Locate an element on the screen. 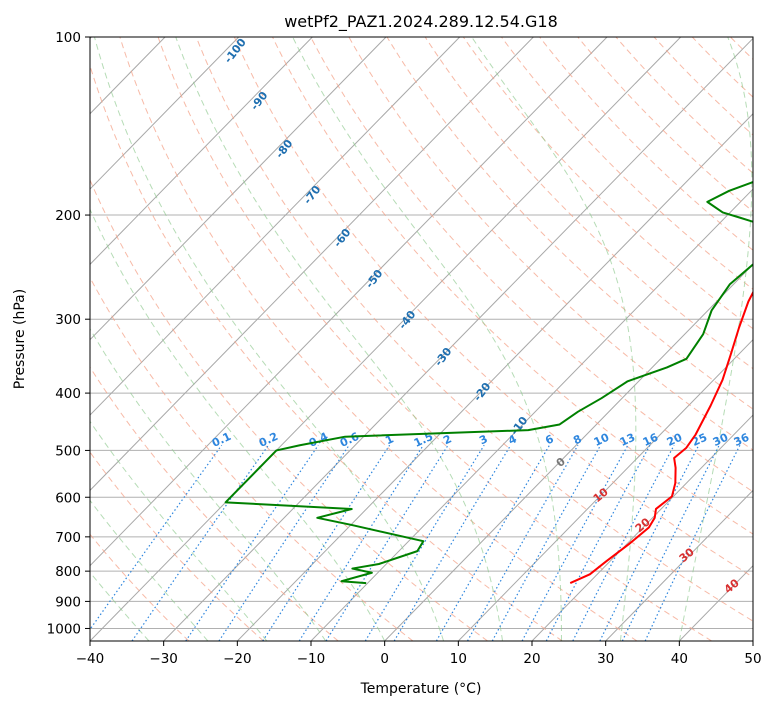  y-tick-label: 800 is located at coordinates (68, 572).